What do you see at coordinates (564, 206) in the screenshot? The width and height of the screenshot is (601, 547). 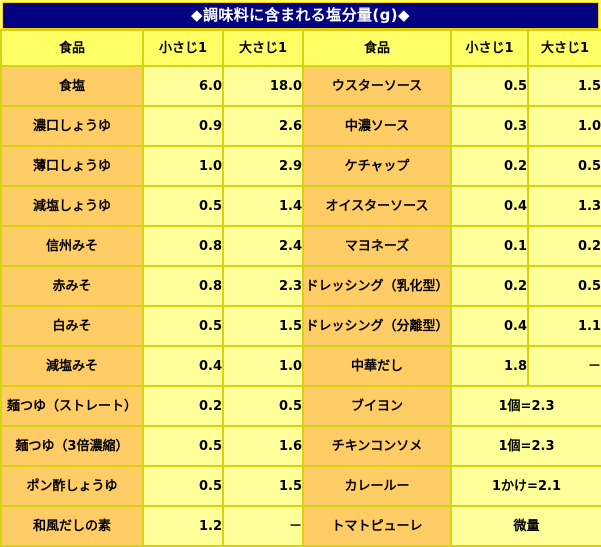 I see `tablespoon-value-cell: 1.3` at bounding box center [564, 206].